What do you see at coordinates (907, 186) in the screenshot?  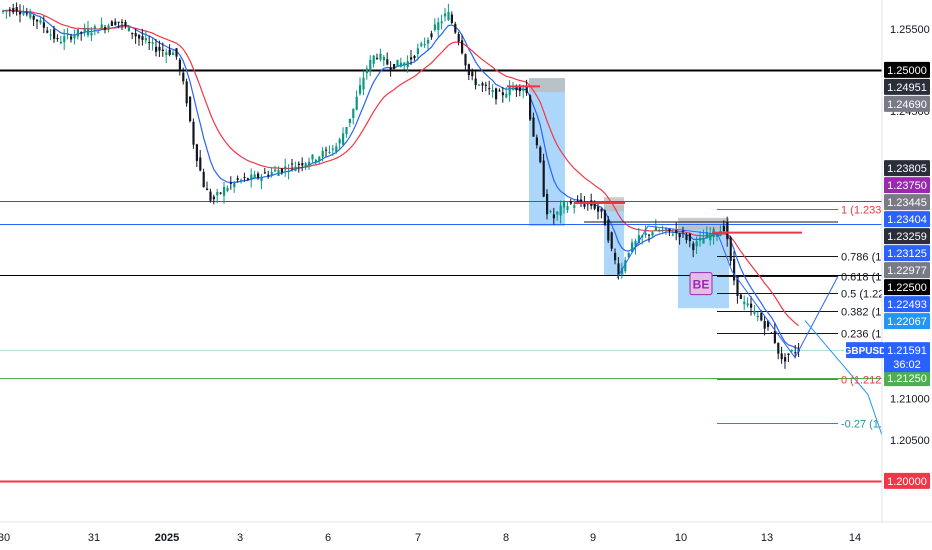 I see `price-tag-label: 1.23750` at bounding box center [907, 186].